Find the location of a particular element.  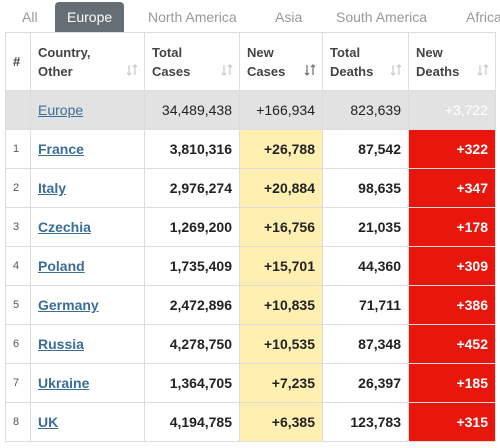

new-deaths-cell: +185 is located at coordinates (452, 383).